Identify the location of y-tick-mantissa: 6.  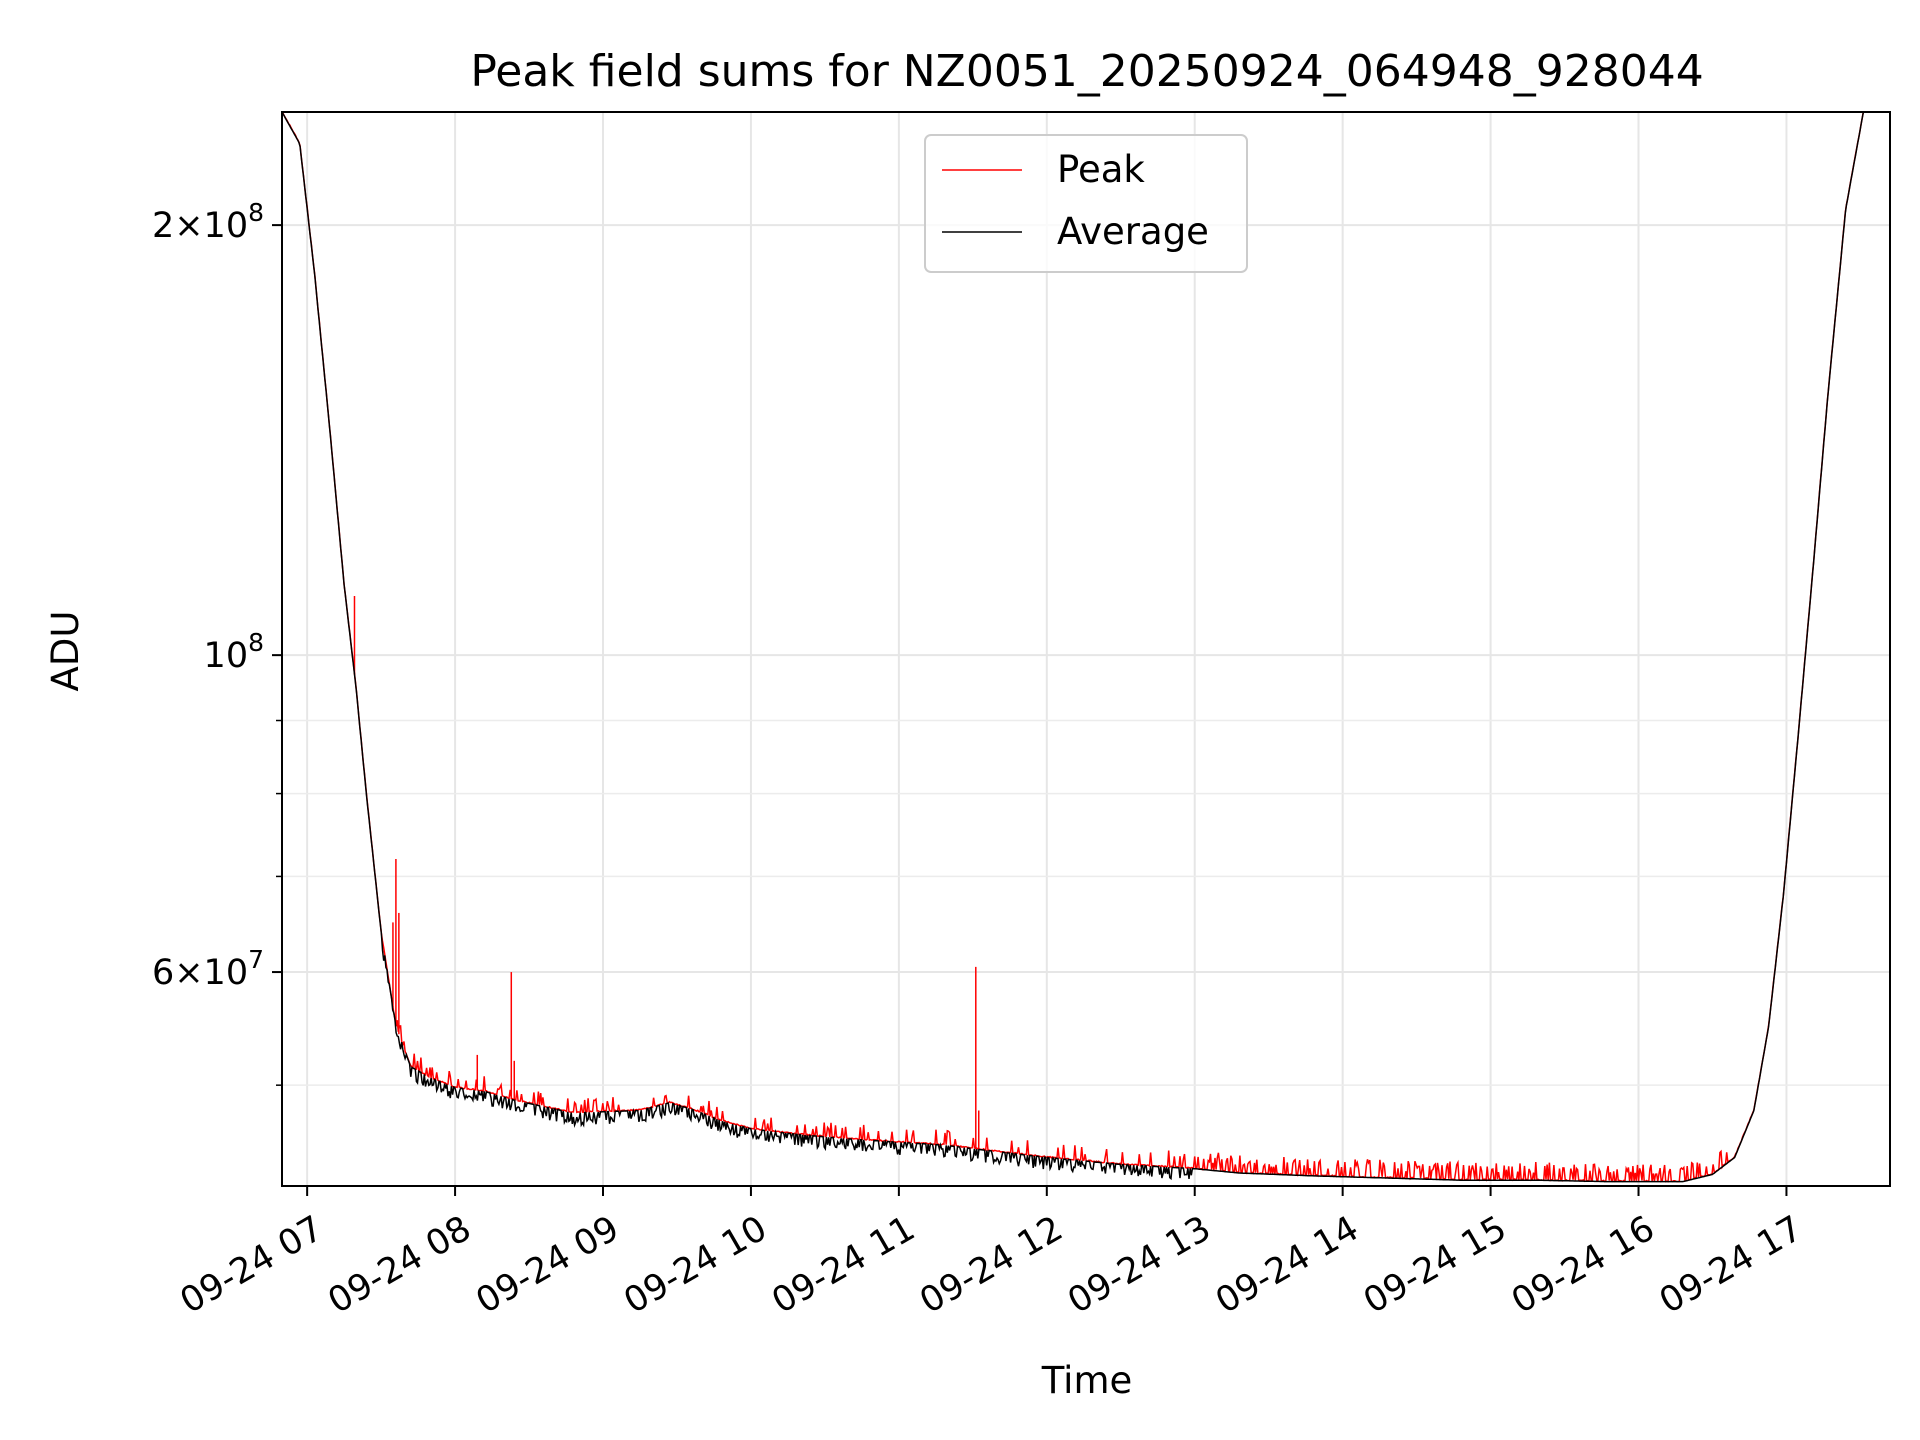
(163, 973).